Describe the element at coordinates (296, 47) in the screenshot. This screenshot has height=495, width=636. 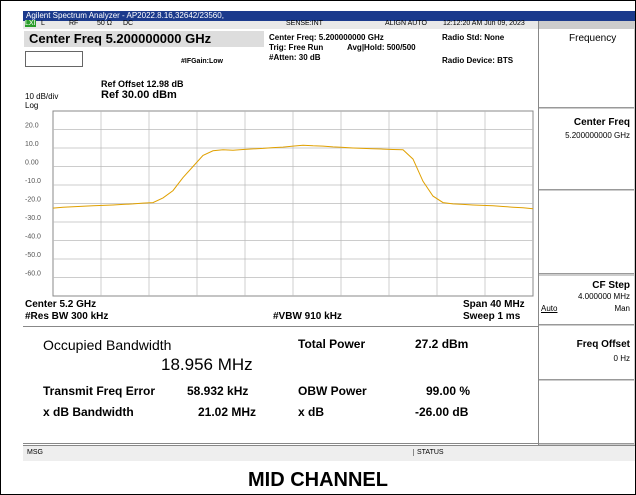
I see `trig: Trig: Free Run` at that location.